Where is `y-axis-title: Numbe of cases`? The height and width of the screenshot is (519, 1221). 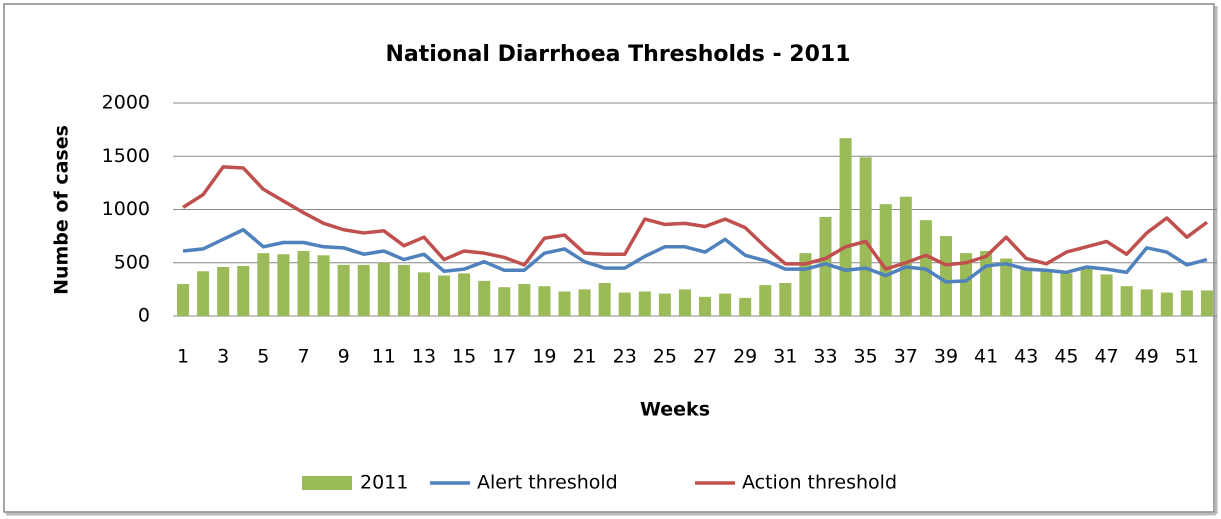 y-axis-title: Numbe of cases is located at coordinates (62, 210).